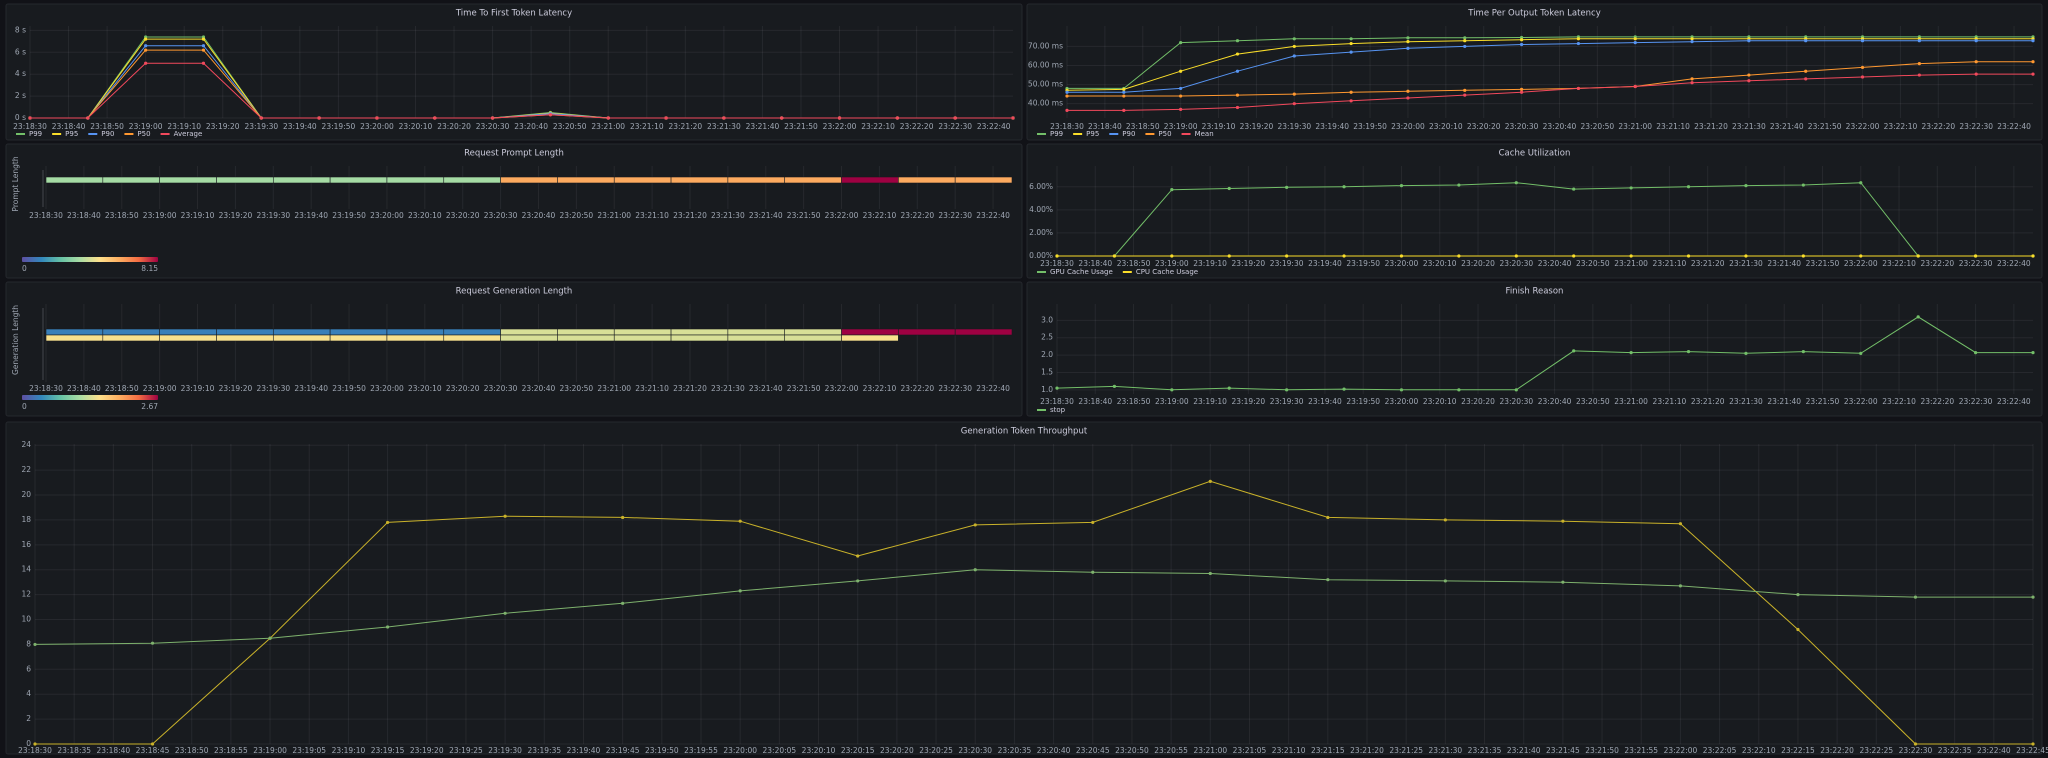 This screenshot has width=2048, height=758. What do you see at coordinates (1720, 750) in the screenshot?
I see `x-tick-label: 23:22:05` at bounding box center [1720, 750].